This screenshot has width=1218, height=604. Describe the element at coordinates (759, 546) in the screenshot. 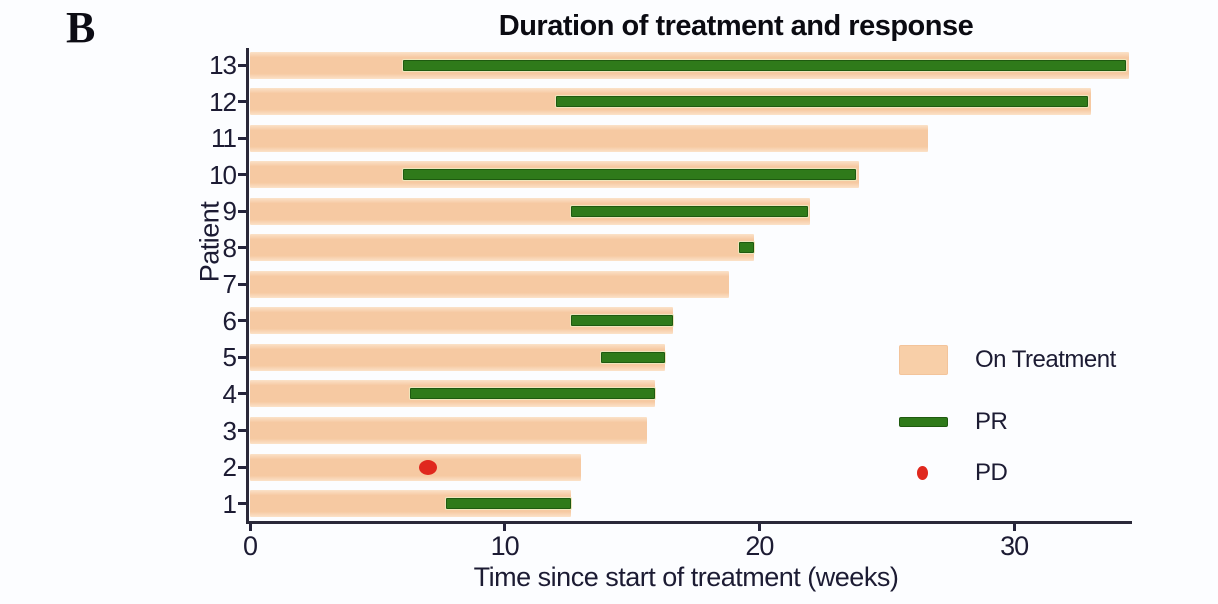

I see `x-tick-label-20: 20` at that location.